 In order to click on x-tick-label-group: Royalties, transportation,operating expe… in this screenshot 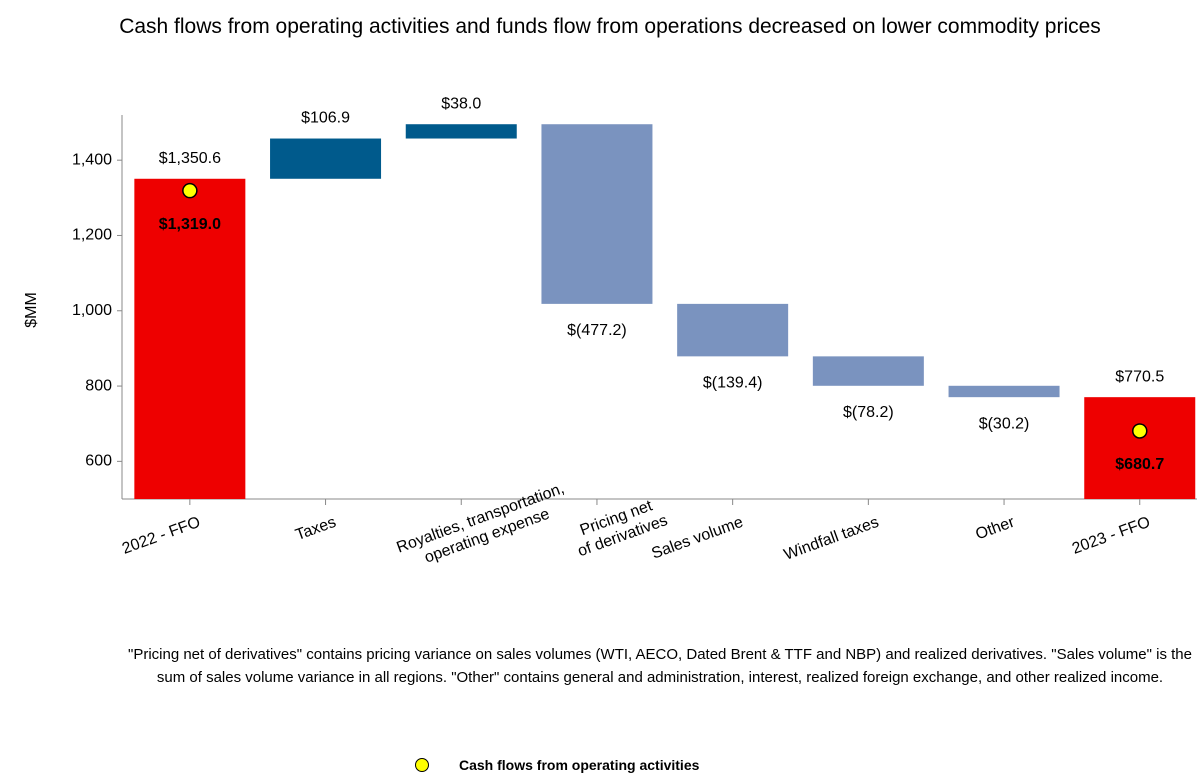, I will do `click(480, 523)`.